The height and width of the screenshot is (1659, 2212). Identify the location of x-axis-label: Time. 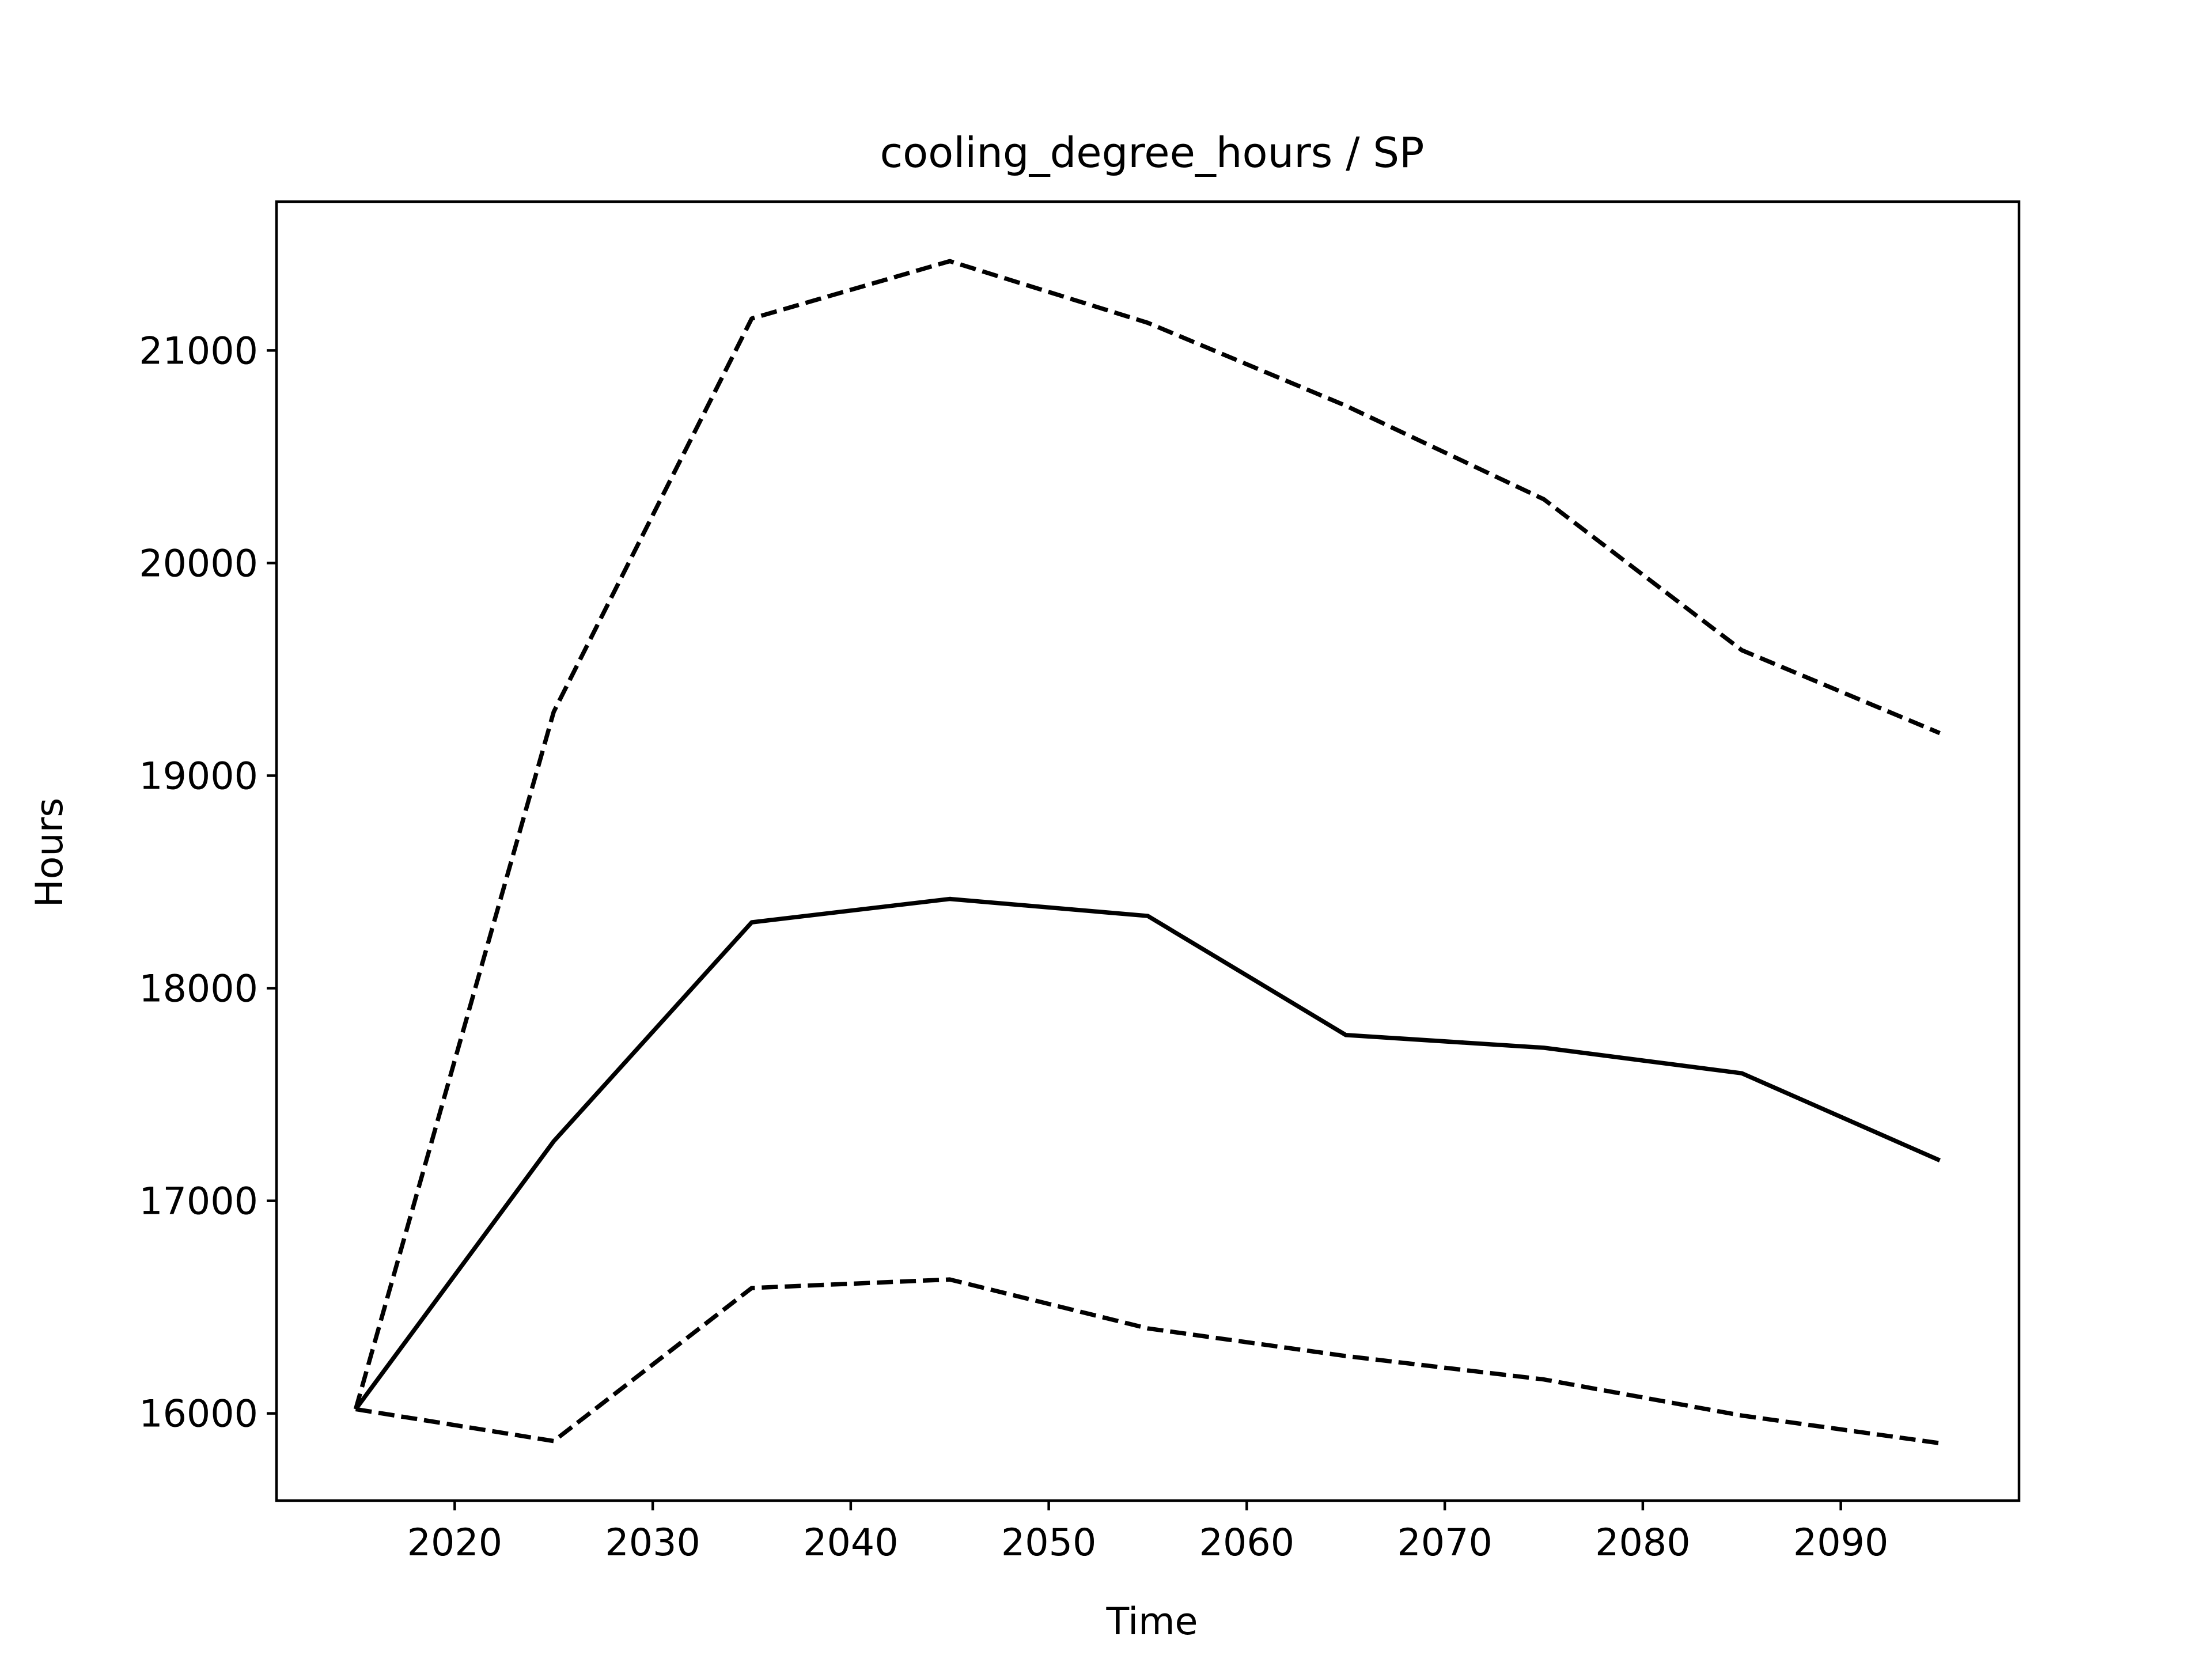
(1151, 1621).